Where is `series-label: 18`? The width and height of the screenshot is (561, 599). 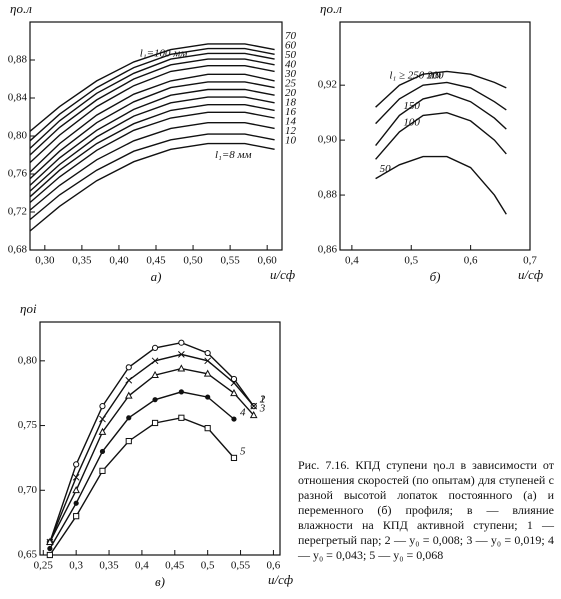
series-label: 18 is located at coordinates (291, 103).